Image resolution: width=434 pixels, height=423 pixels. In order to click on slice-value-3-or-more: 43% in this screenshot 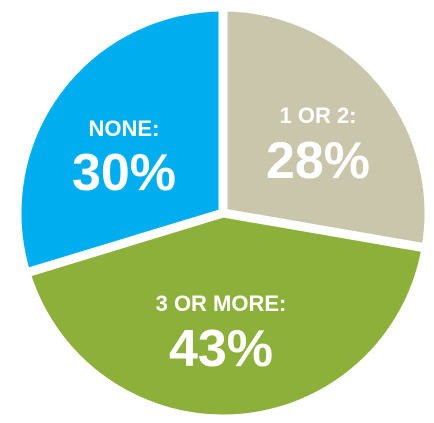, I will do `click(221, 349)`.